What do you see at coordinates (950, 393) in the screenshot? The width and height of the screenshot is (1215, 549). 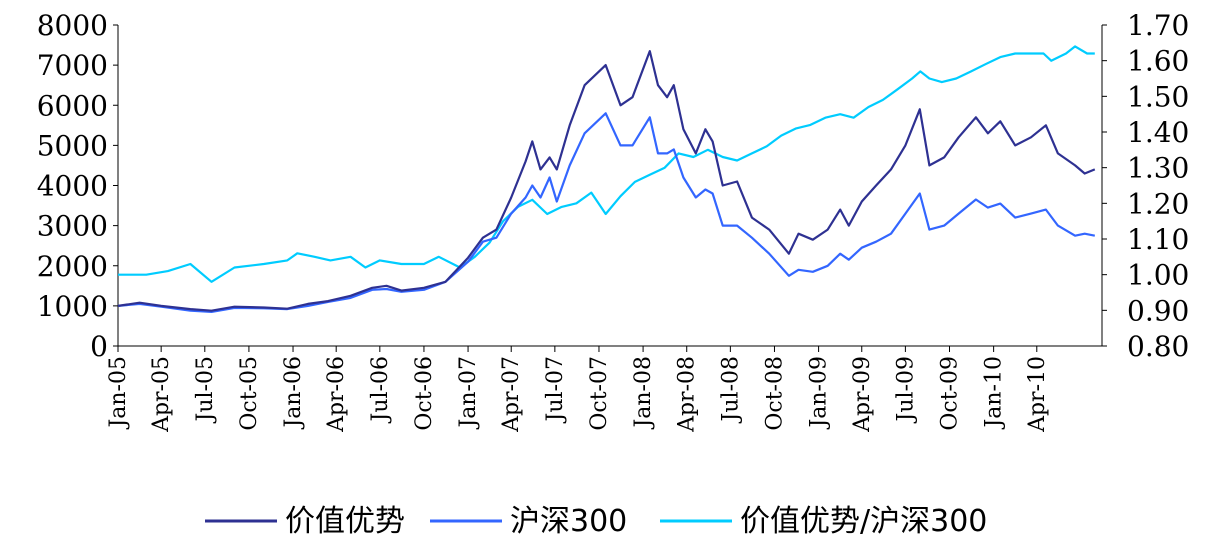 I see `x-tick-label: Oct-09` at bounding box center [950, 393].